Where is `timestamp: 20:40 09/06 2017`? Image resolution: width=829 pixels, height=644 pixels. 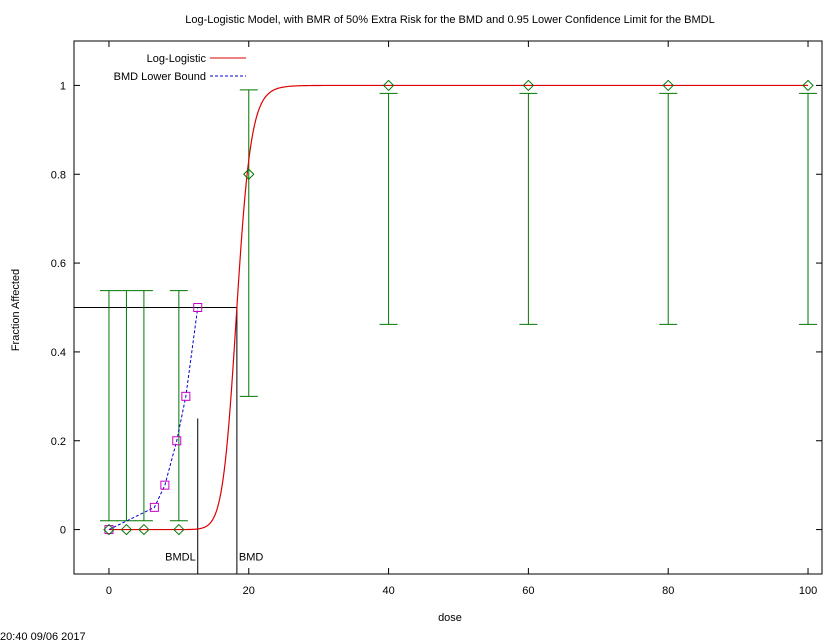
timestamp: 20:40 09/06 2017 is located at coordinates (43, 637).